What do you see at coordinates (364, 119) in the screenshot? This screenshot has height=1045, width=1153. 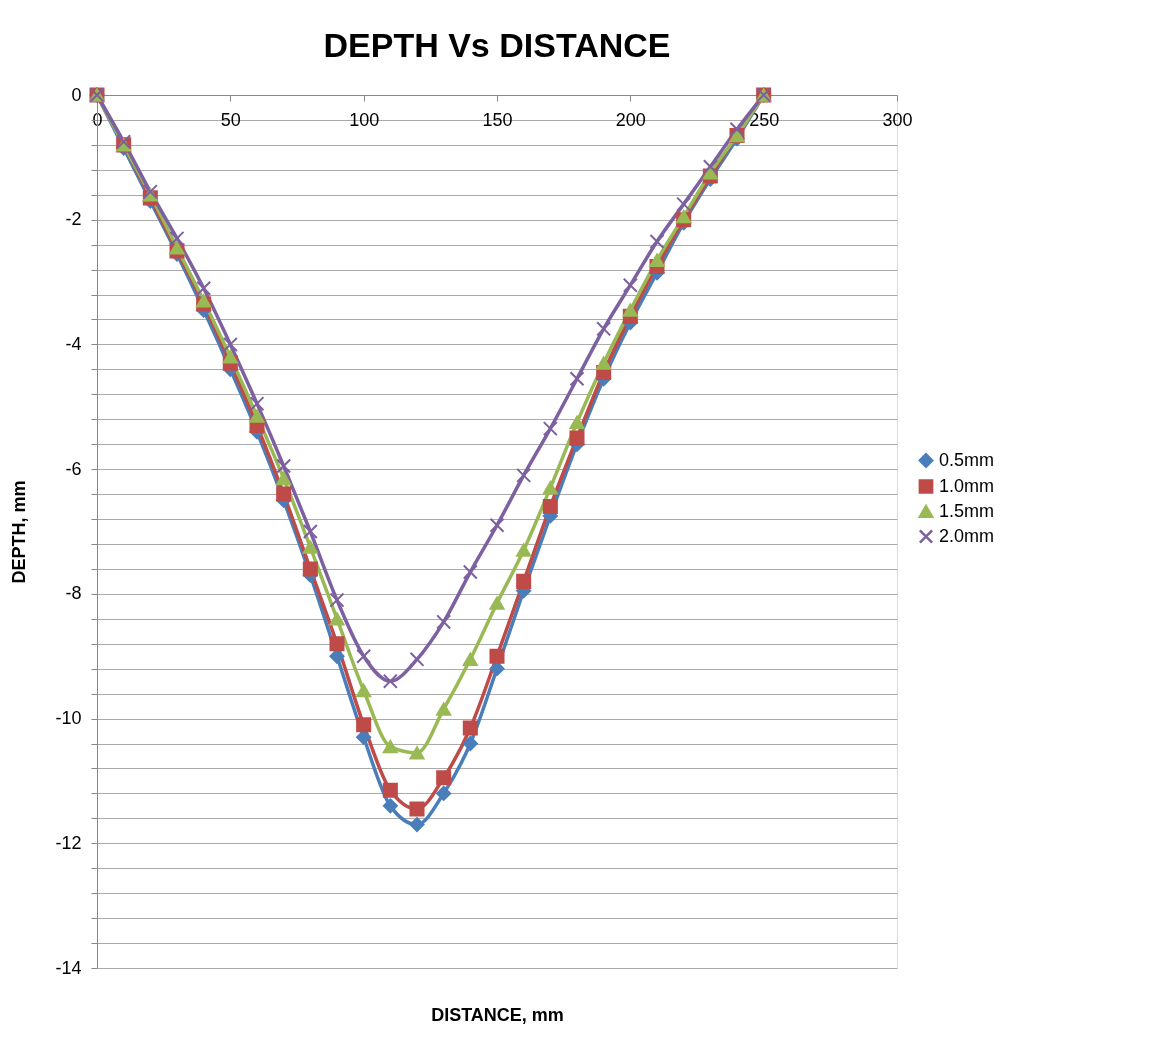 I see `x-tick-label: 100` at bounding box center [364, 119].